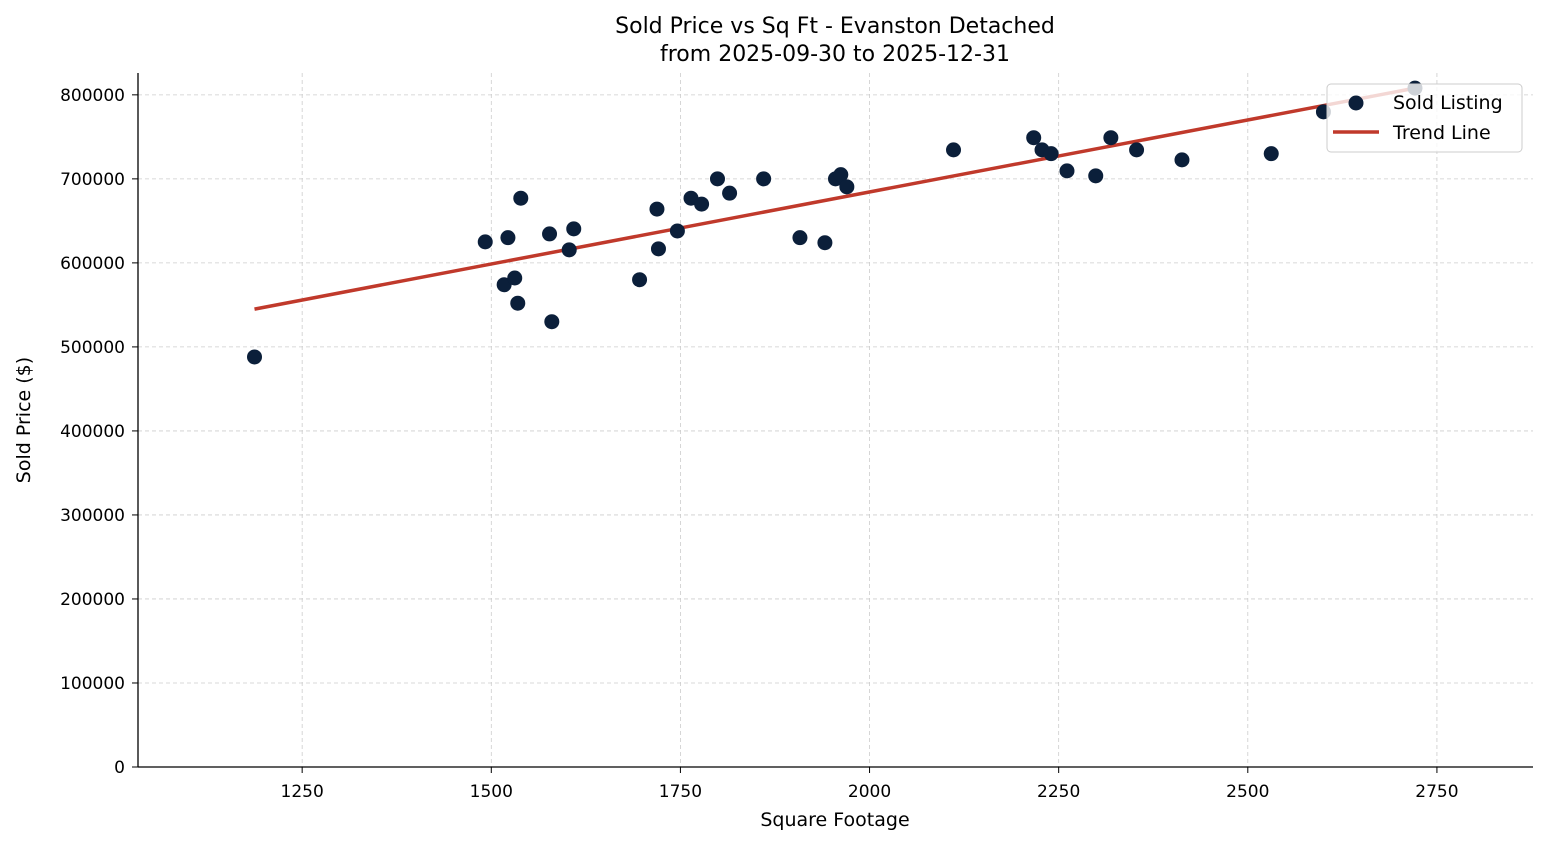 The width and height of the screenshot is (1547, 849). I want to click on x-tick-label: 2500, so click(1247, 792).